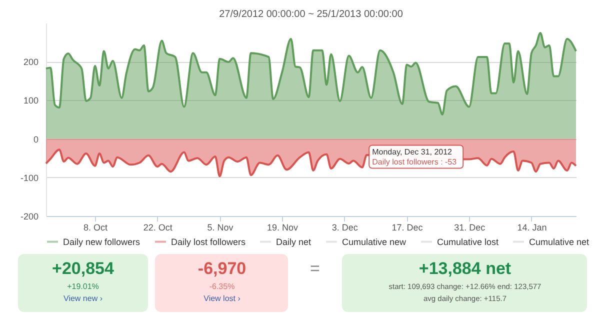  I want to click on x-tick-label: 19. Nov, so click(283, 227).